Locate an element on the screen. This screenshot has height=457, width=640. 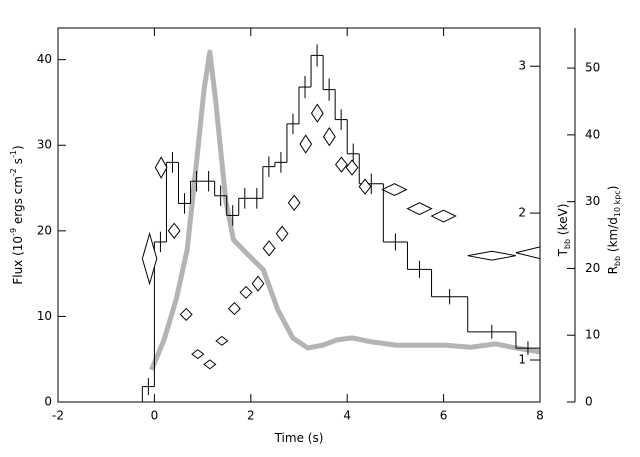
y-axis-label-part: -9 is located at coordinates (13, 232).